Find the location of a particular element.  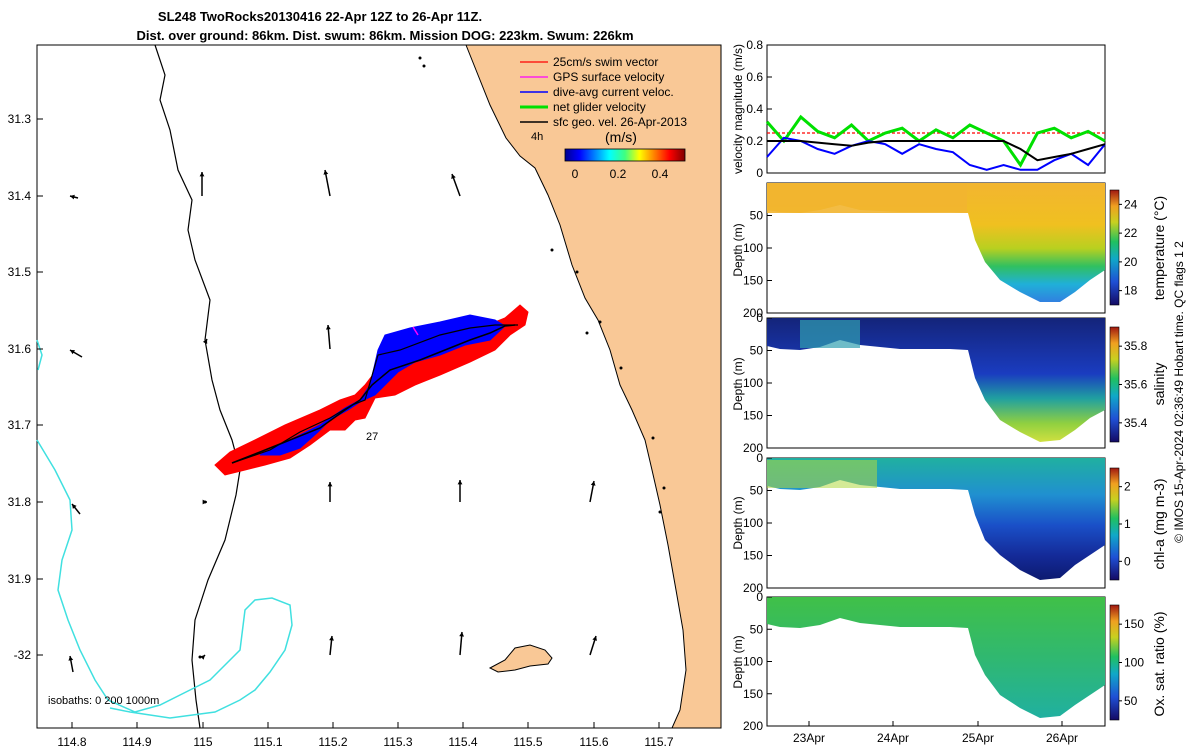

oxygen-ylabel: Depth (m) is located at coordinates (738, 661).